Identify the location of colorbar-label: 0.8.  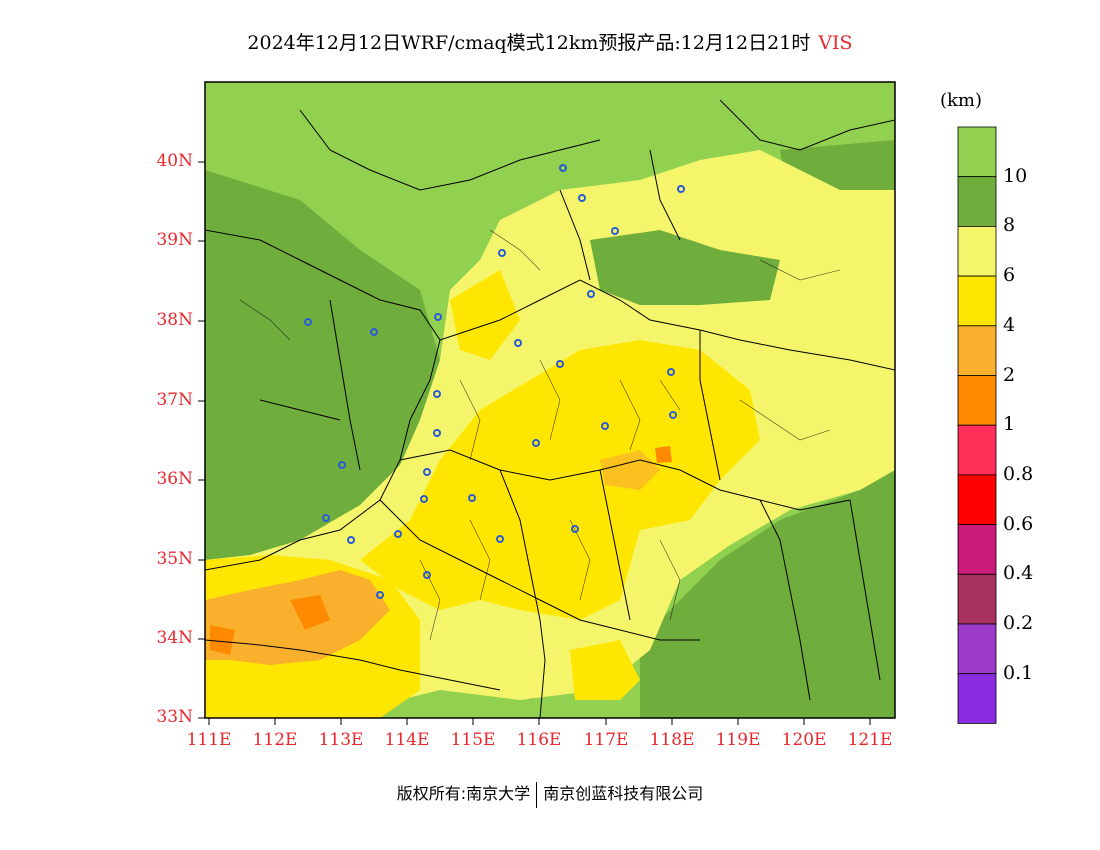
(1018, 473).